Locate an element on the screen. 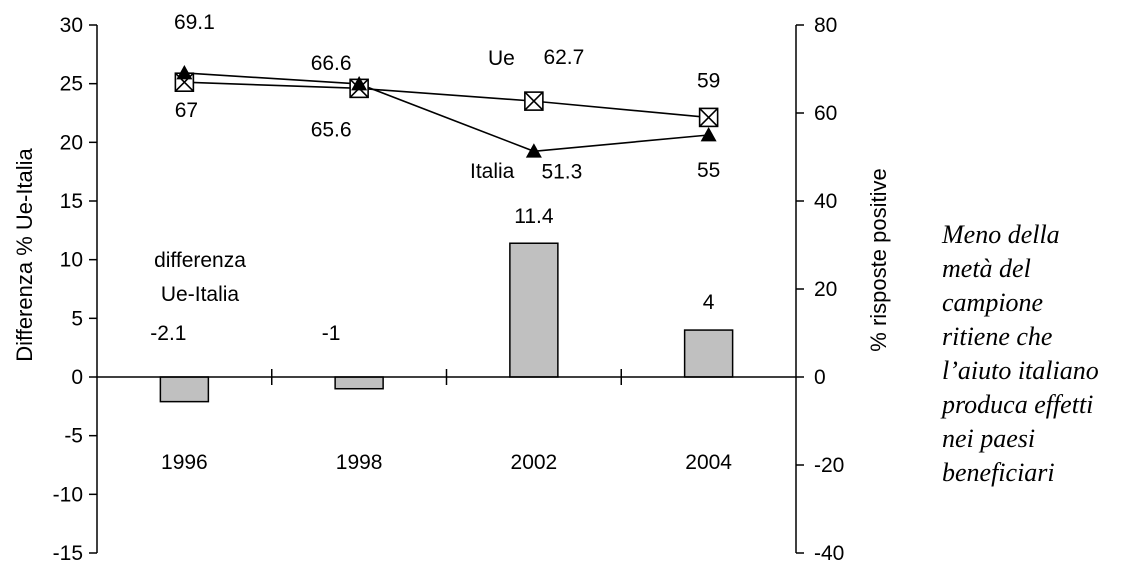 The width and height of the screenshot is (1136, 562). x-axis-tick-label: 2004 is located at coordinates (708, 462).